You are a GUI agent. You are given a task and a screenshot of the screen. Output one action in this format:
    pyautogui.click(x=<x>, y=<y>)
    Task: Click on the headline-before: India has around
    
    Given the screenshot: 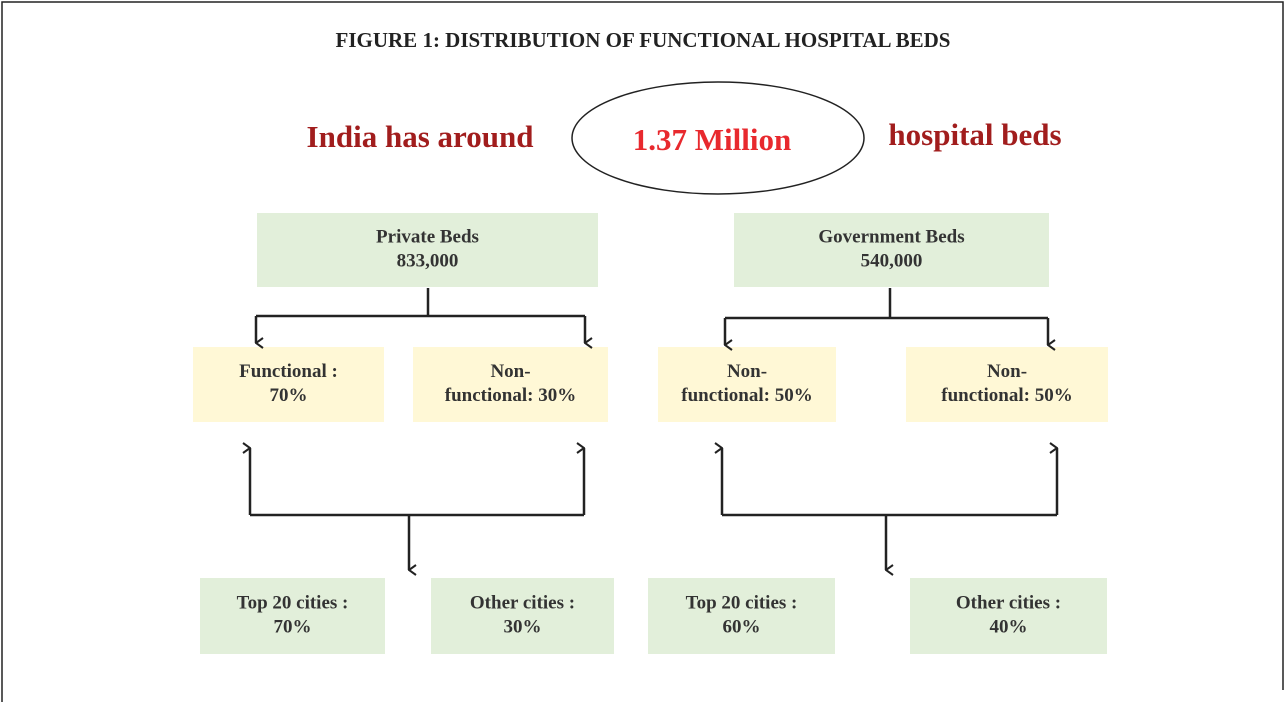 What is the action you would take?
    pyautogui.click(x=420, y=136)
    